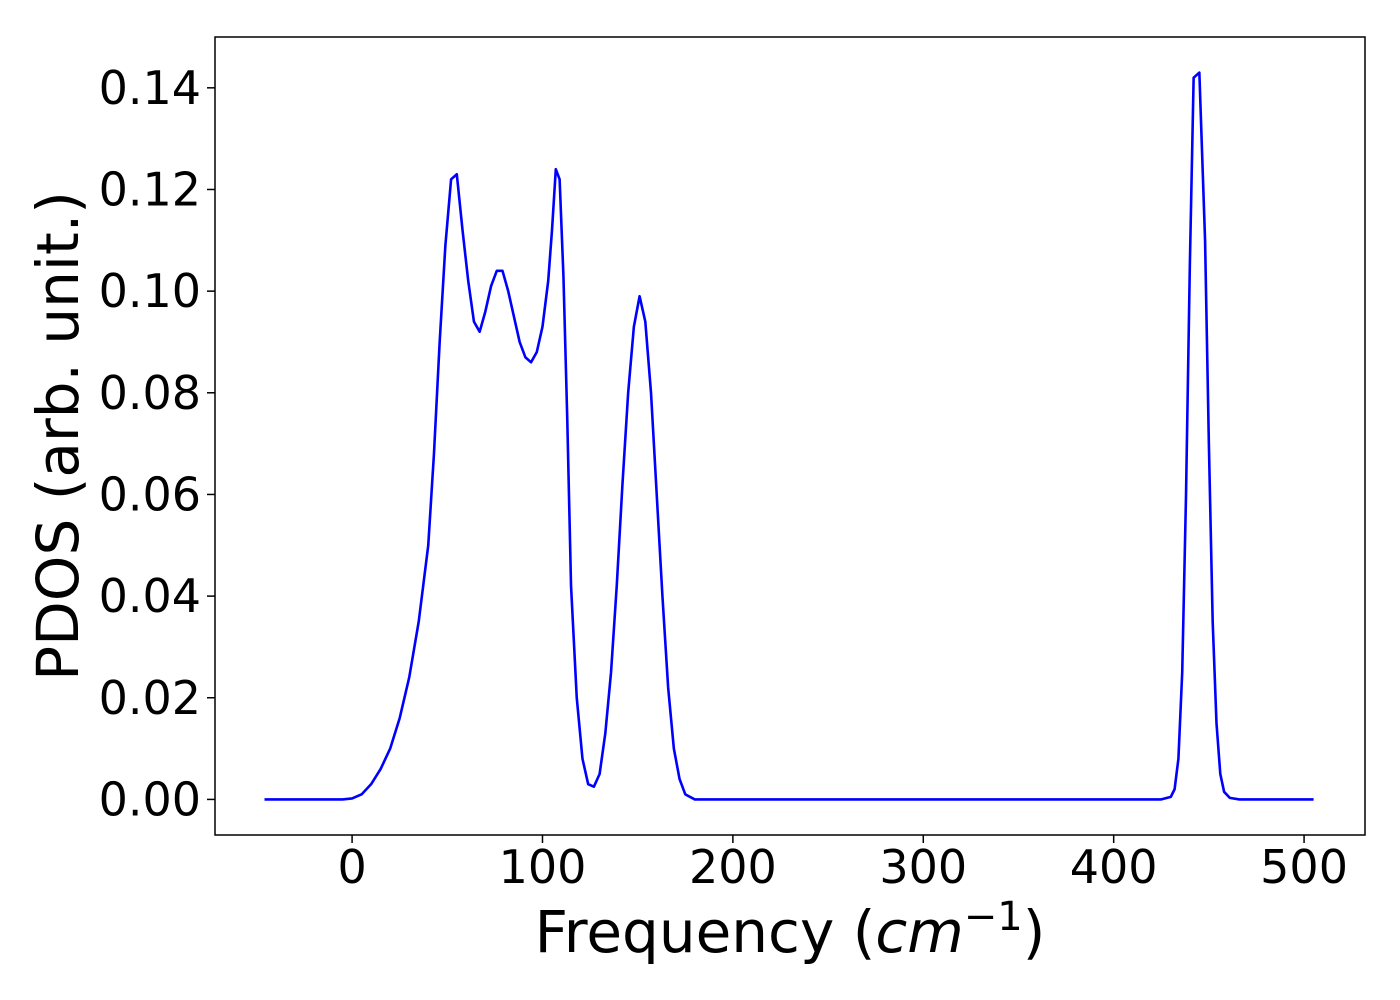 This screenshot has height=1000, width=1400. Describe the element at coordinates (150, 291) in the screenshot. I see `y-tick-label: 0.10` at that location.